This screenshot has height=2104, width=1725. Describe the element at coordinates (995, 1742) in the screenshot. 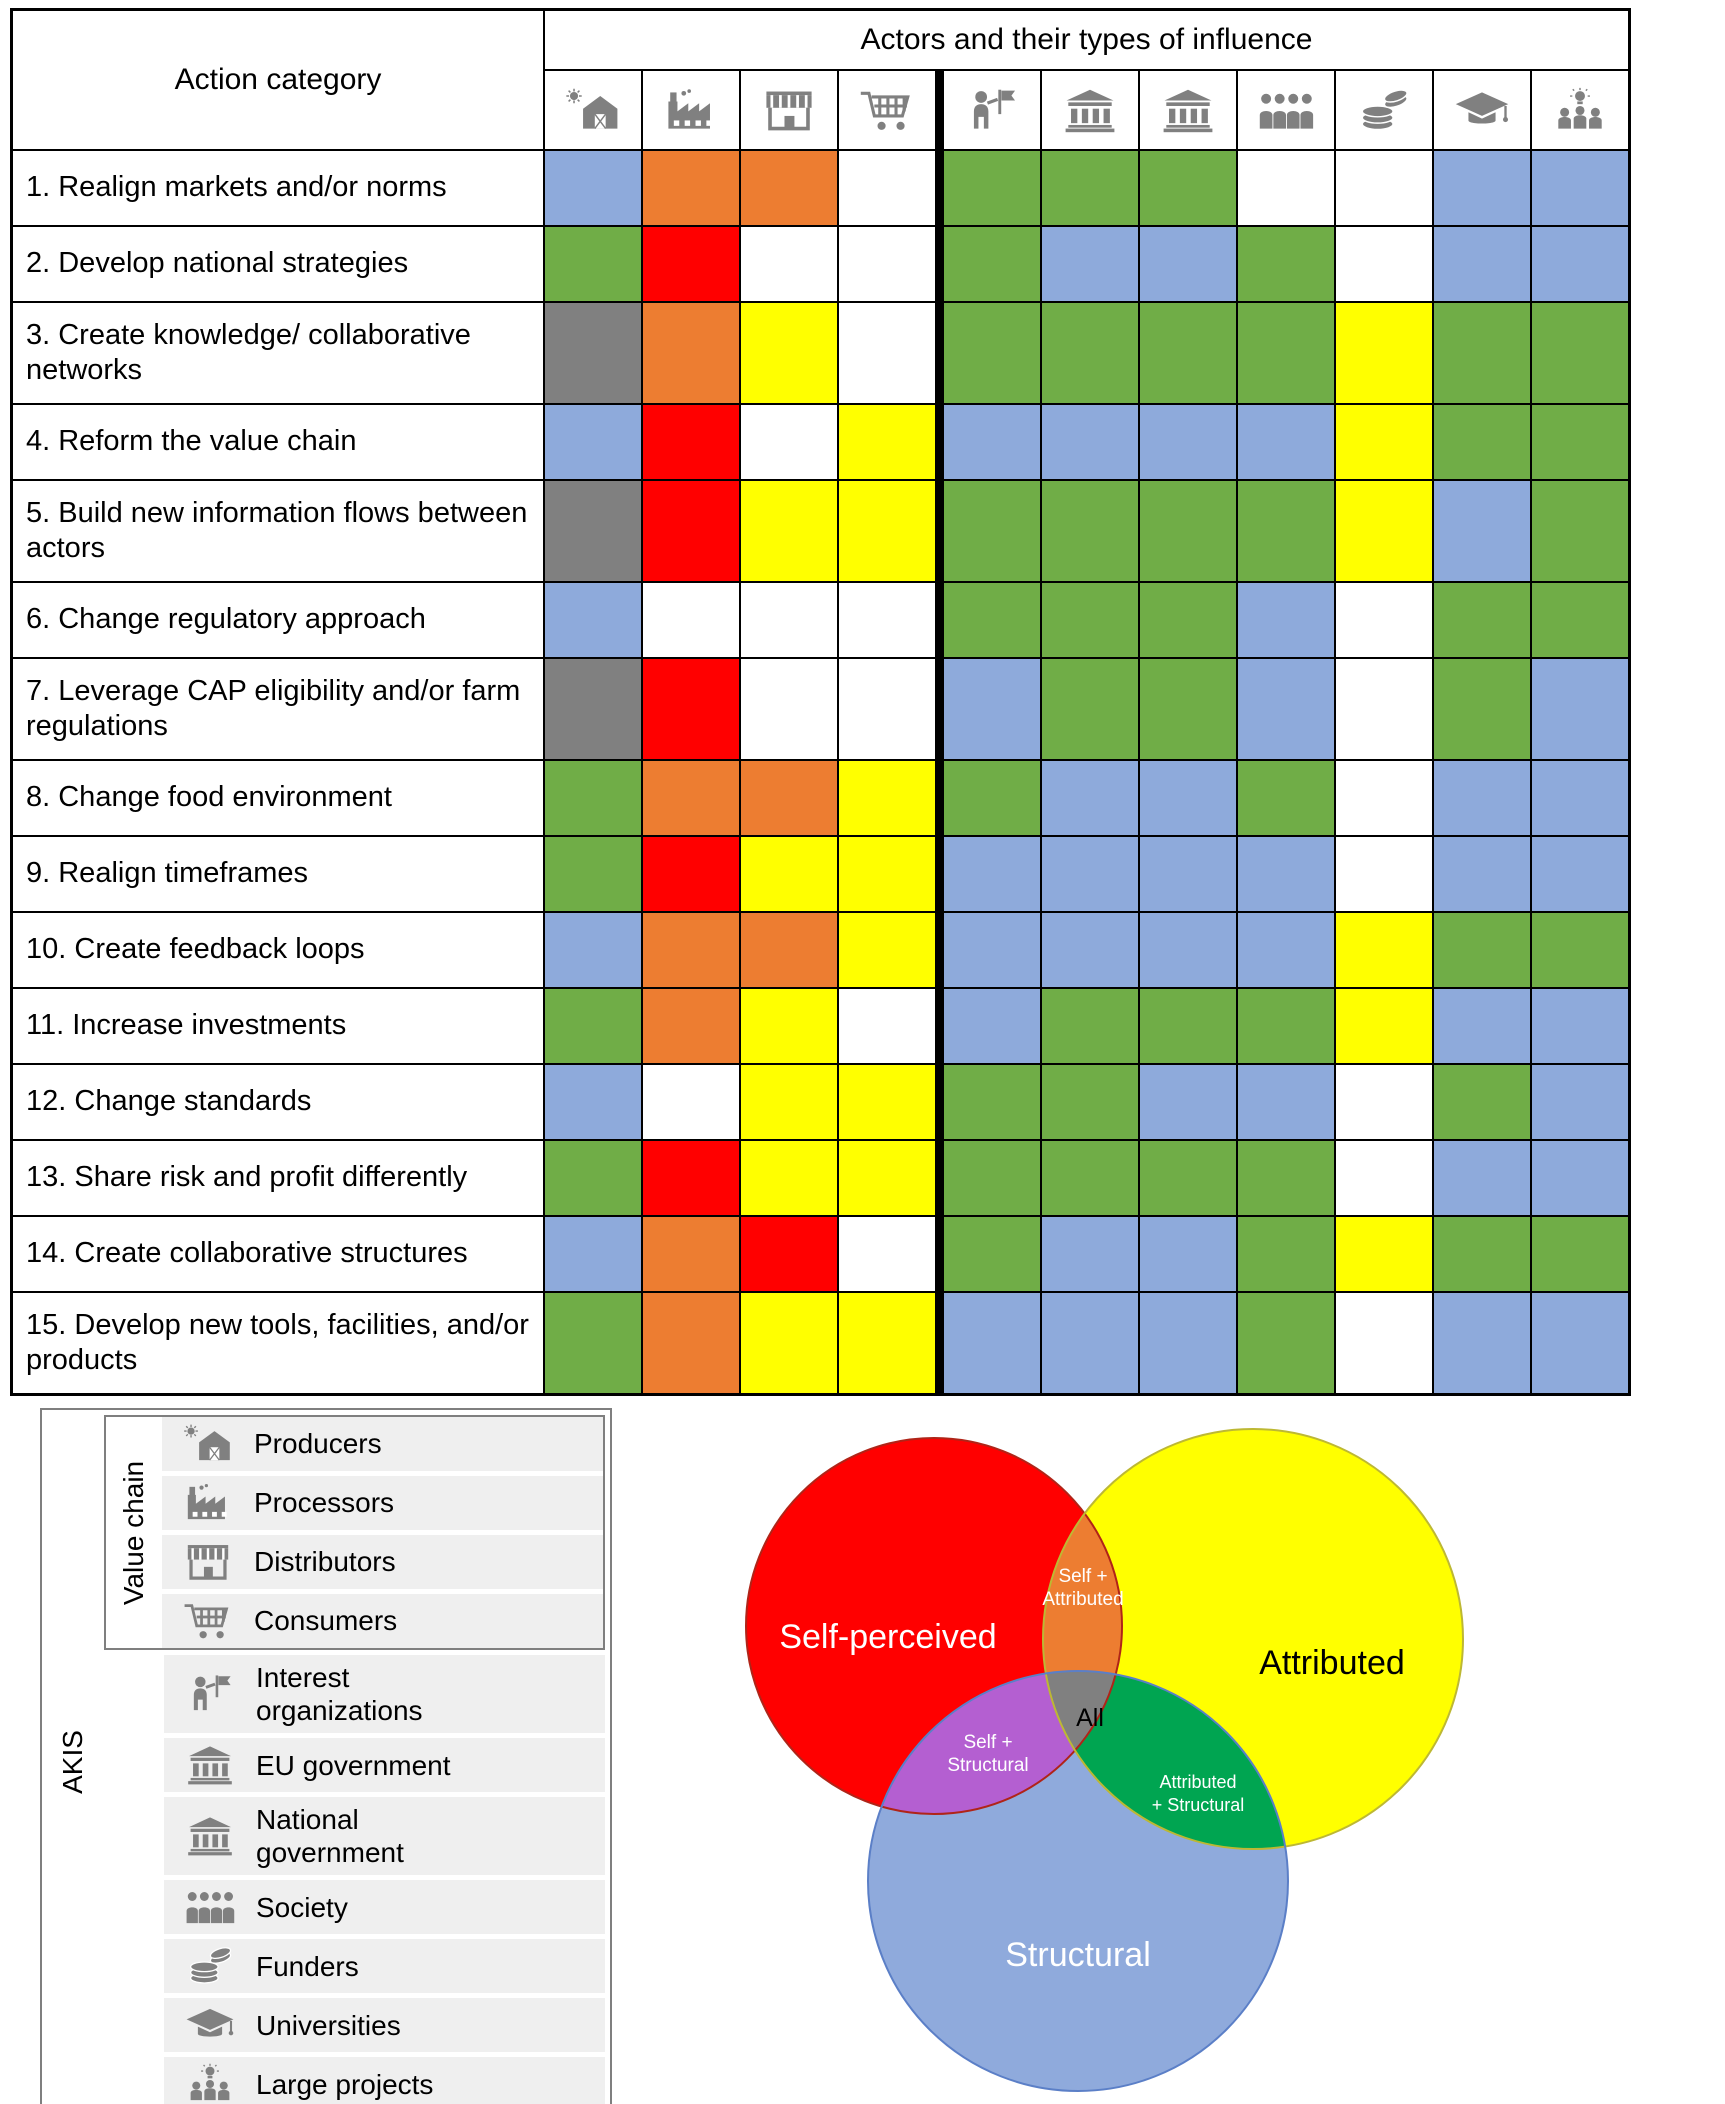

I see `venn-overlap-self-structural` at that location.